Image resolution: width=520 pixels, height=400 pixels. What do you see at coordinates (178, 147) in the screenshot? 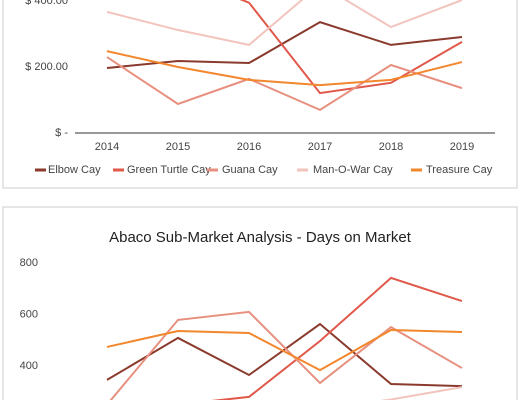
I see `x-tick-label: 2015` at bounding box center [178, 147].